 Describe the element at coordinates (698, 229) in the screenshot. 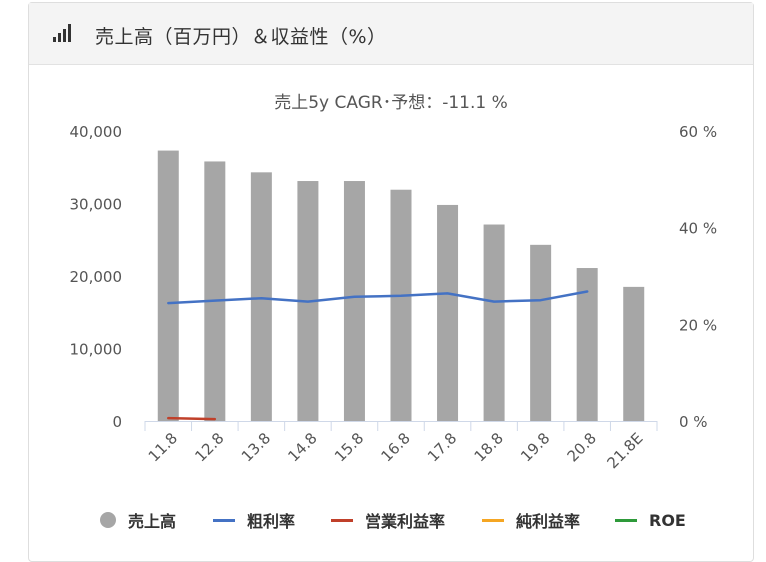

I see `y-right-tick-label: 40 %` at that location.